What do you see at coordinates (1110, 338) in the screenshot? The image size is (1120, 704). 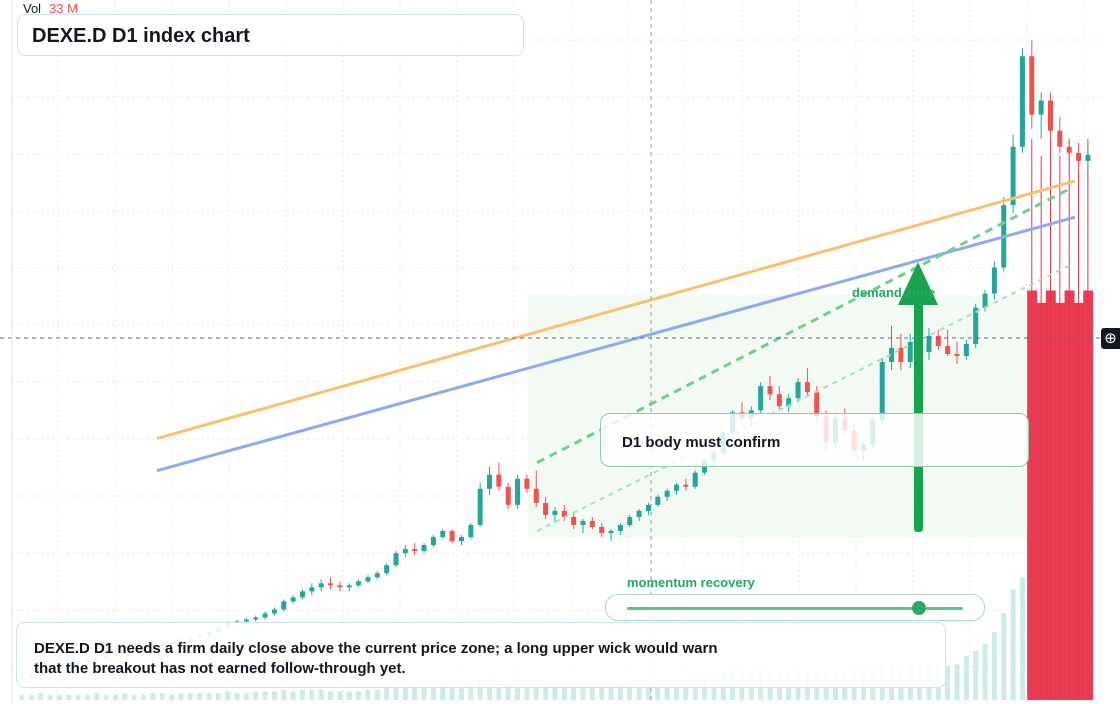 I see `crosshair-plus-icon: ⊕` at bounding box center [1110, 338].